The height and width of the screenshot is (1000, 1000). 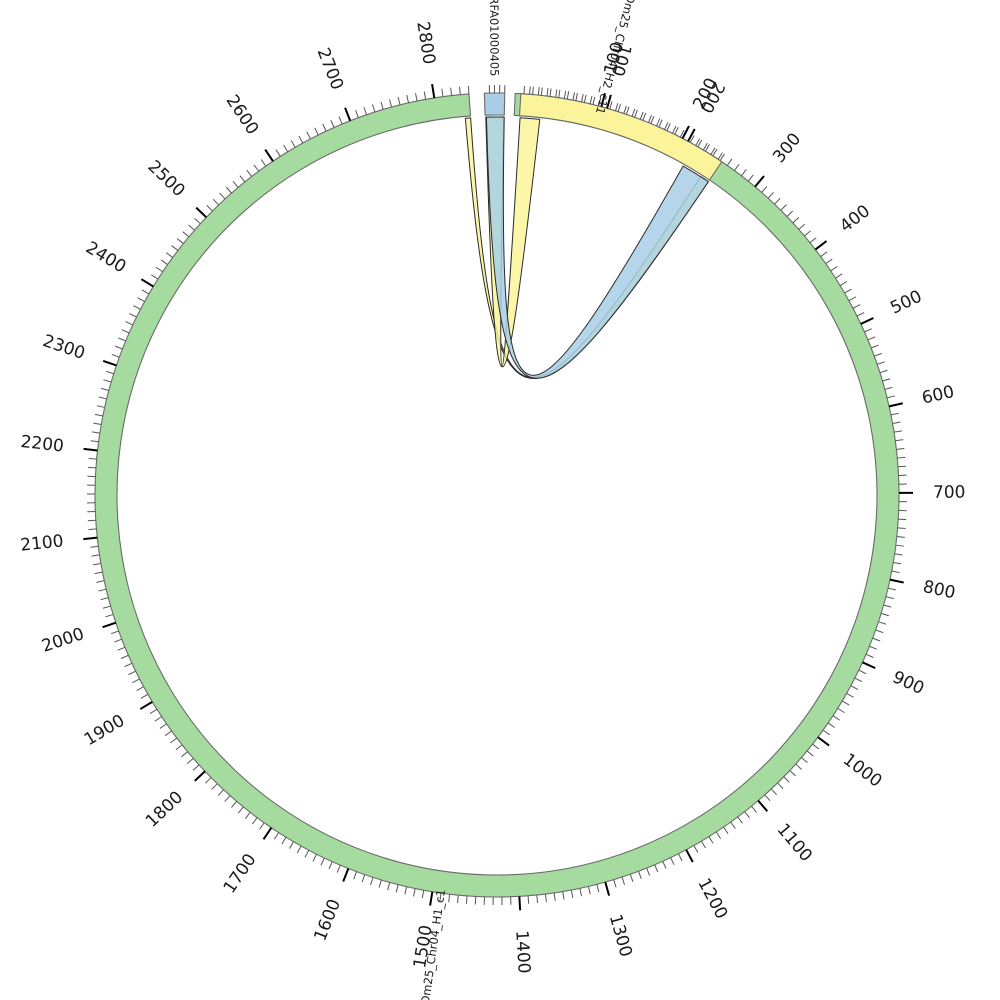 What do you see at coordinates (242, 114) in the screenshot?
I see `tick-label: 2600` at bounding box center [242, 114].